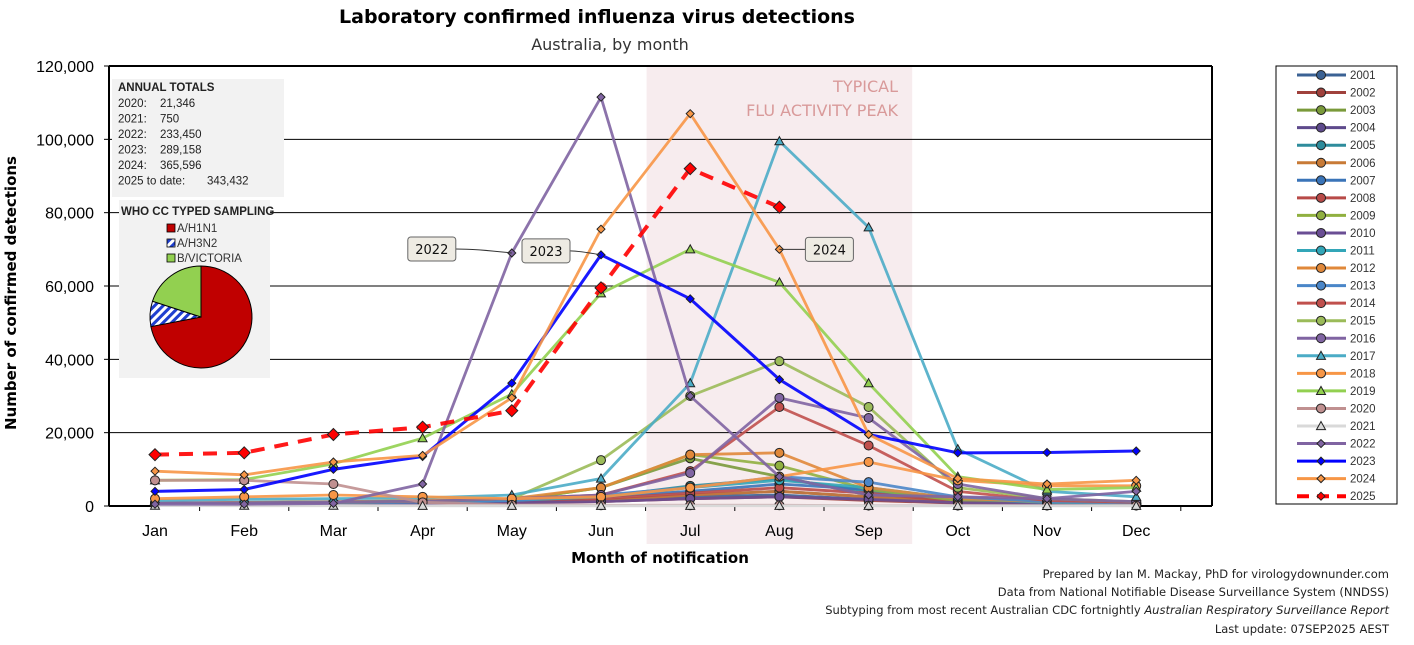 The image size is (1414, 645). I want to click on legend-item-2021: 2021, so click(1336, 426).